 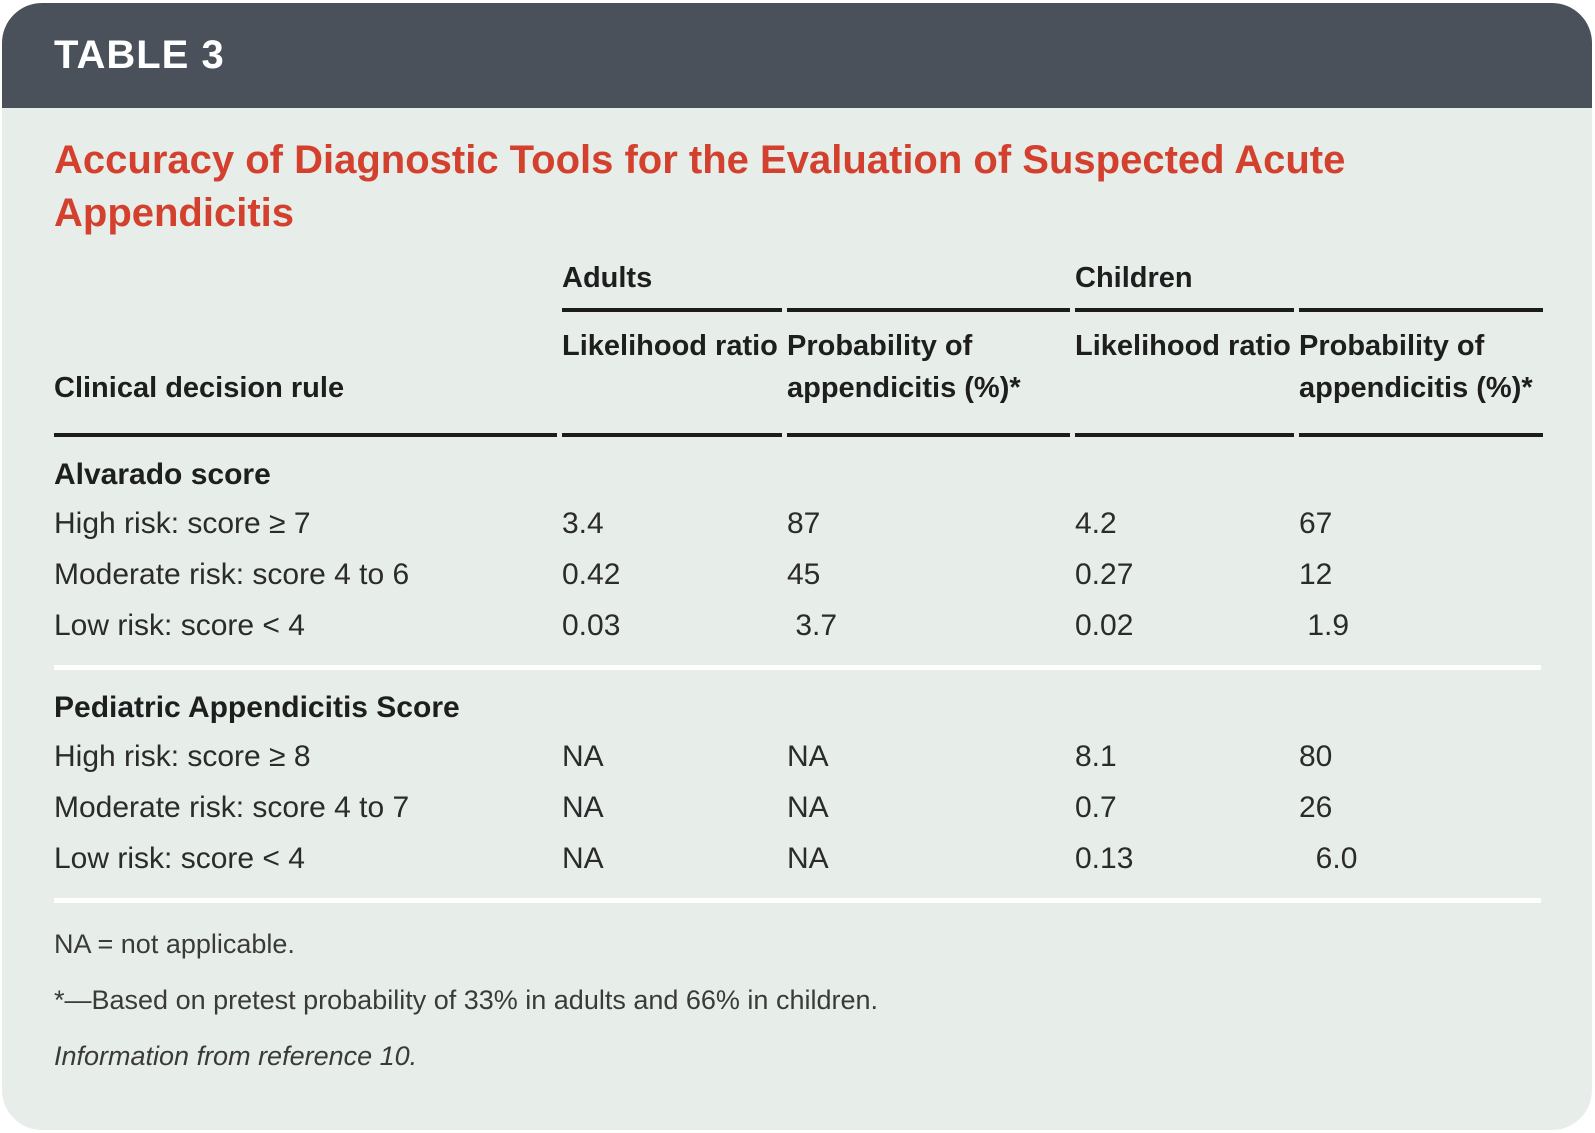 What do you see at coordinates (182, 756) in the screenshot?
I see `row-label: High risk: score ≥ 8` at bounding box center [182, 756].